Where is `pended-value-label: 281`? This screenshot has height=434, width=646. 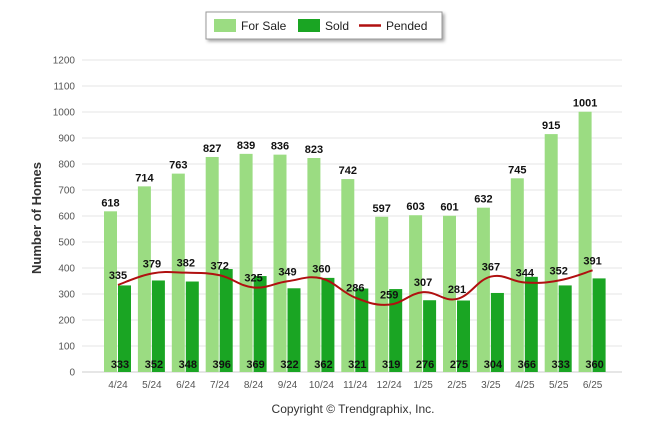 pended-value-label: 281 is located at coordinates (457, 290).